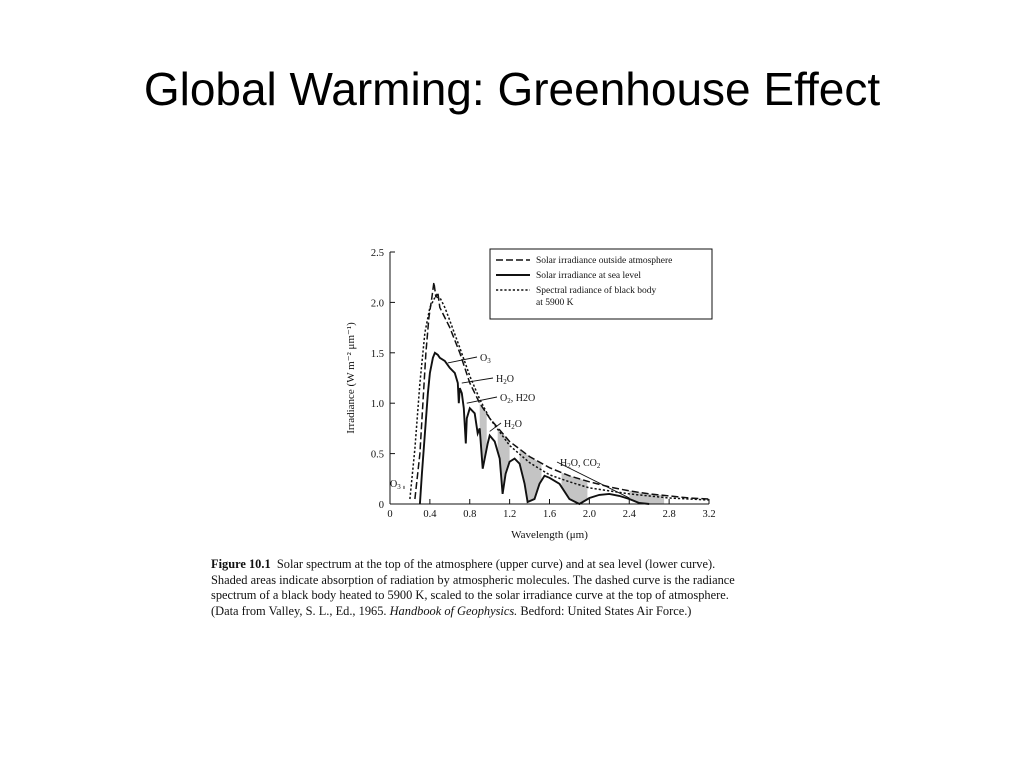 The height and width of the screenshot is (768, 1024). I want to click on legend-label-2: Solar irradiance at sea level, so click(588, 276).